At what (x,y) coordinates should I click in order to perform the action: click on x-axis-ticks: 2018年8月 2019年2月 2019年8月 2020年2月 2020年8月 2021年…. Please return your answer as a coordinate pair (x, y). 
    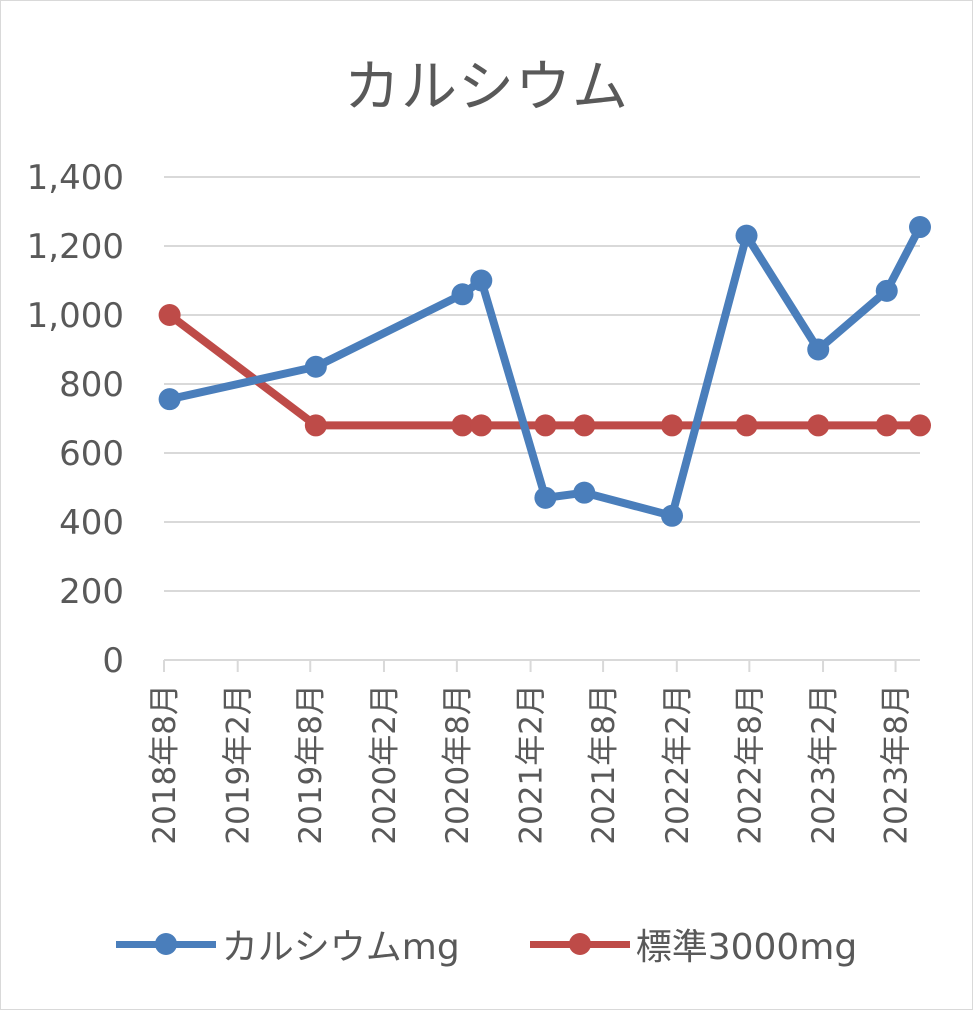
    Looking at the image, I should click on (531, 752).